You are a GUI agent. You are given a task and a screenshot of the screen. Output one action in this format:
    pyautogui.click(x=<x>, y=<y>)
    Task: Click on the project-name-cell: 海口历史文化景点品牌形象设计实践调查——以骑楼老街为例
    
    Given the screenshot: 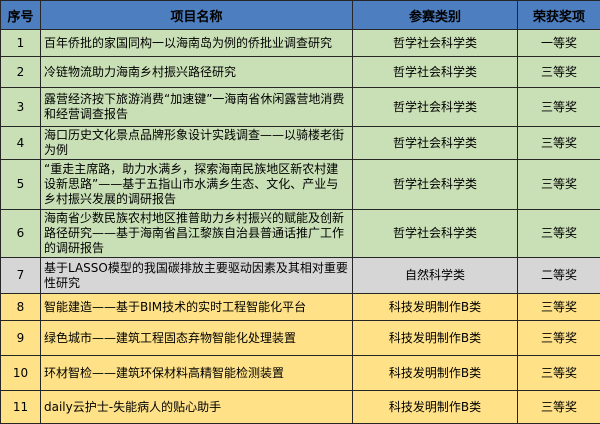 What is the action you would take?
    pyautogui.click(x=197, y=143)
    